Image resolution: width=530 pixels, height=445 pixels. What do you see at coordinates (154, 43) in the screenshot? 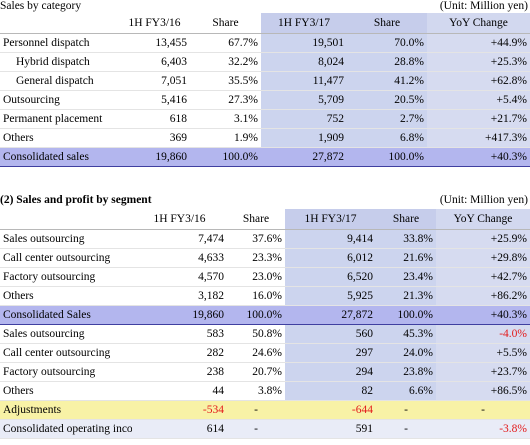
I see `value-1h-fy3-16: 13,455` at bounding box center [154, 43].